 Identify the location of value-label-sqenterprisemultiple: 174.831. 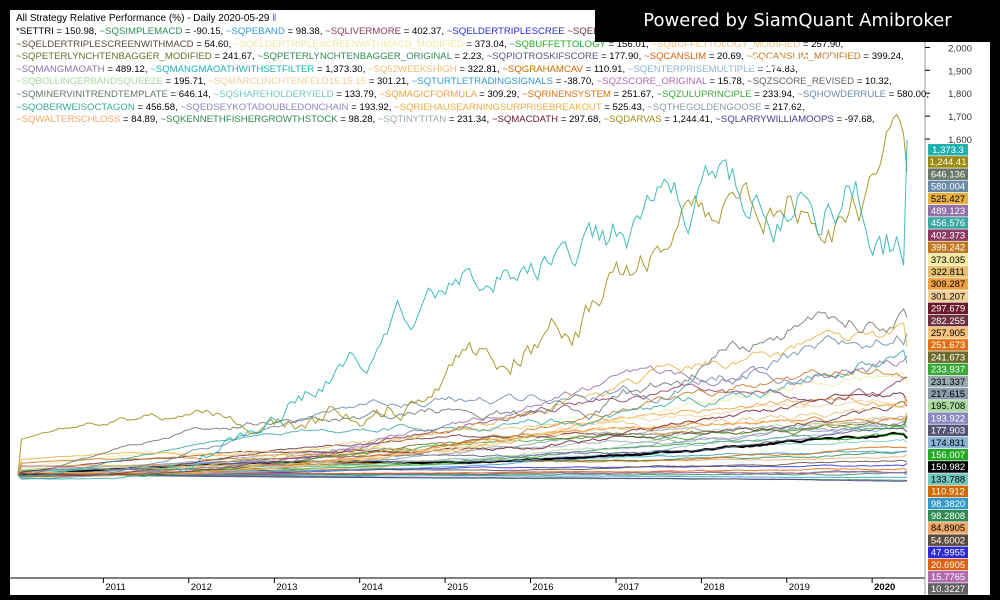
(948, 442).